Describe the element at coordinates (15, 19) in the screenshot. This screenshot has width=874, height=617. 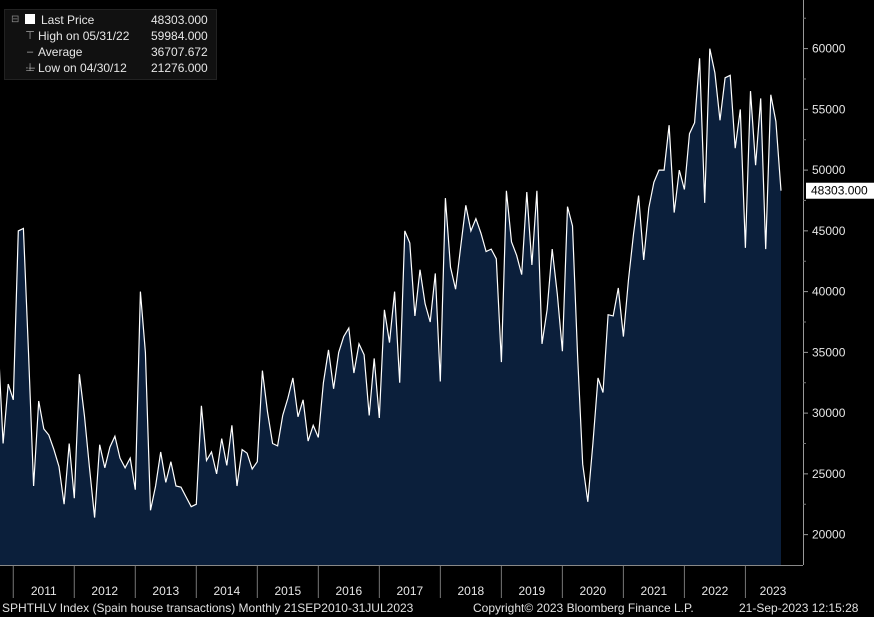
I see `collapse-icon: ⊟` at that location.